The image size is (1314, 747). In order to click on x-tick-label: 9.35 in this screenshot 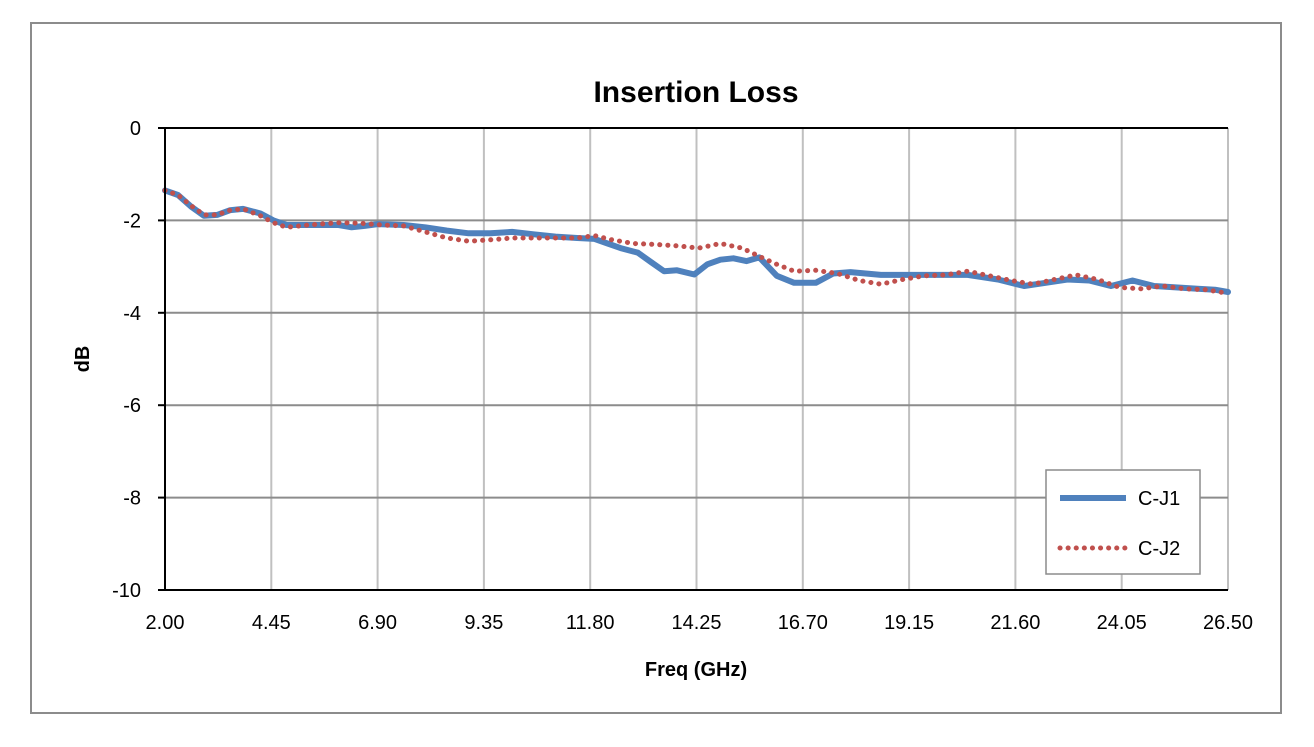, I will do `click(483, 623)`.